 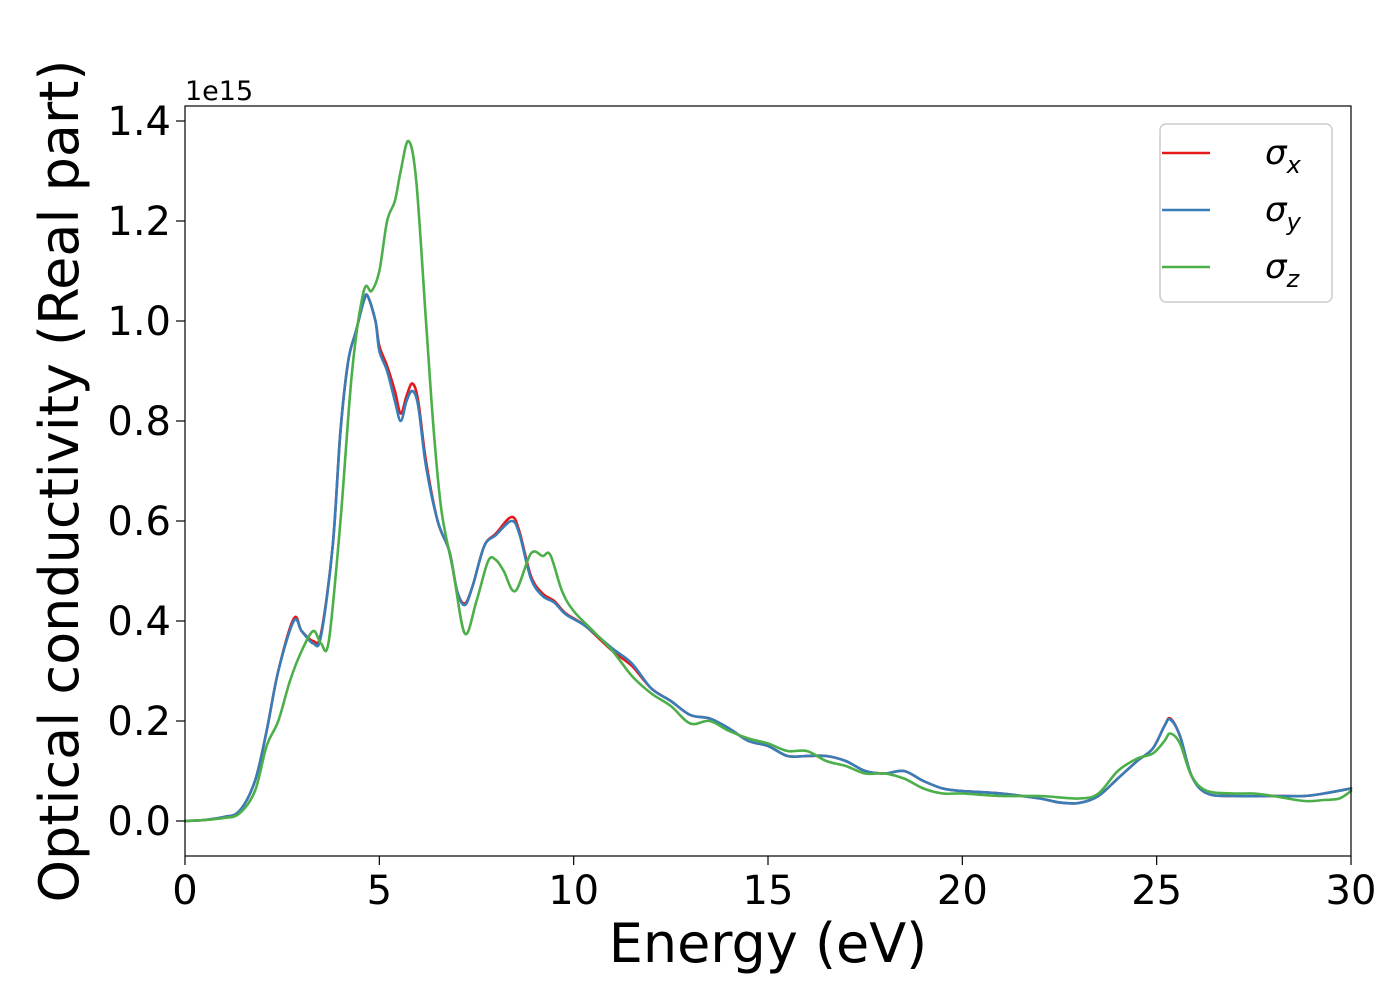 I want to click on x-tick-label: 15, so click(x=768, y=891).